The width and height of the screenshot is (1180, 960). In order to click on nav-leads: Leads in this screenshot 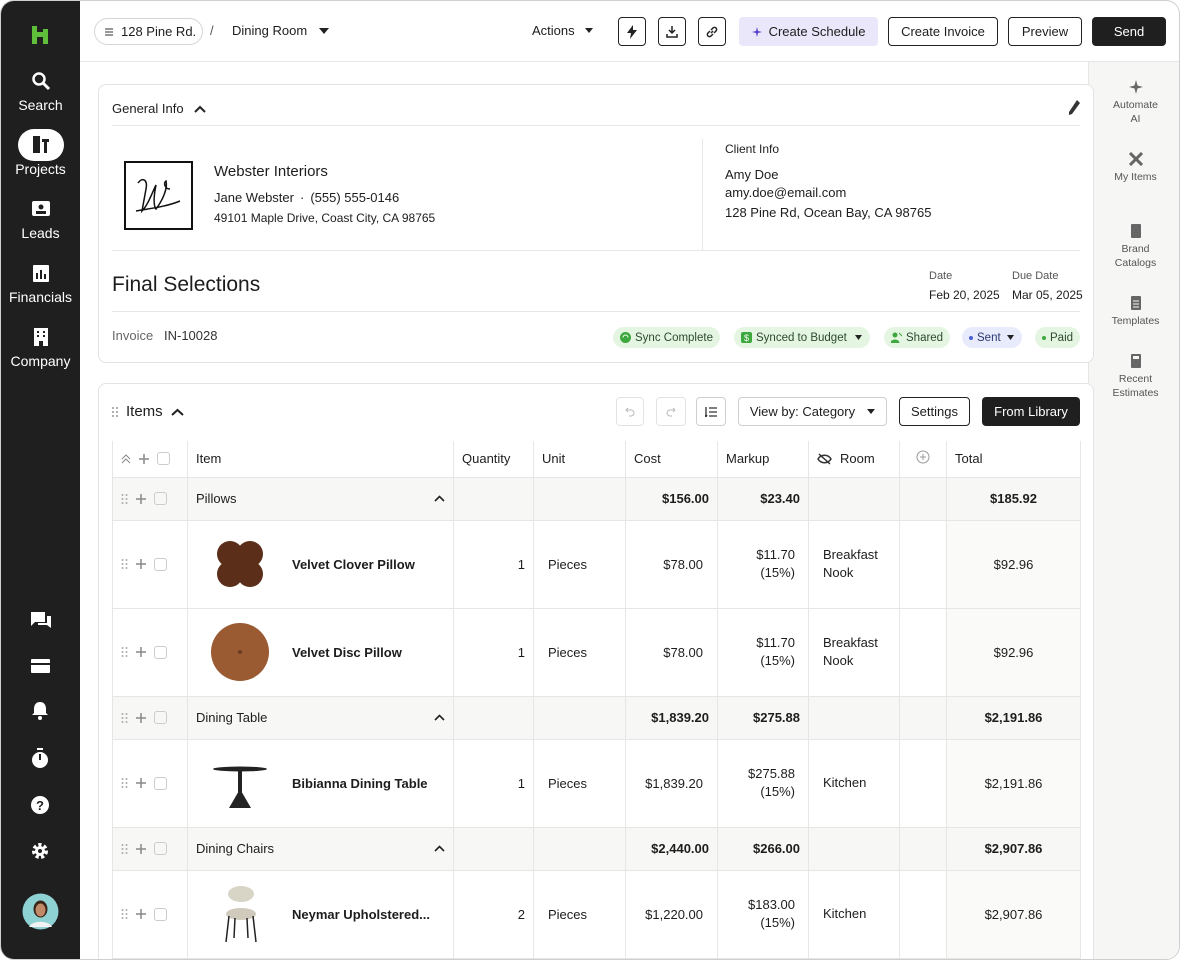, I will do `click(40, 220)`.